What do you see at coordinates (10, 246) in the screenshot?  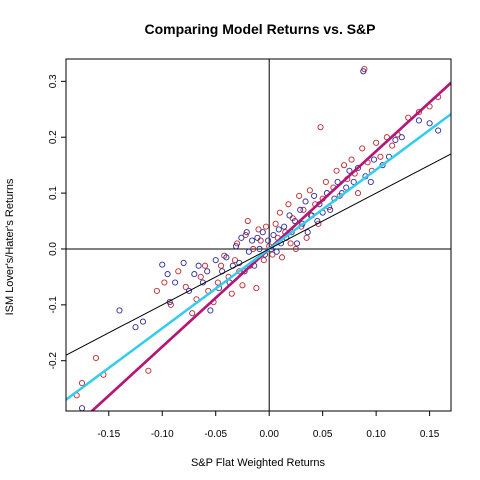 I see `y-axis-label: ISM Lover's/Hater's Returns` at bounding box center [10, 246].